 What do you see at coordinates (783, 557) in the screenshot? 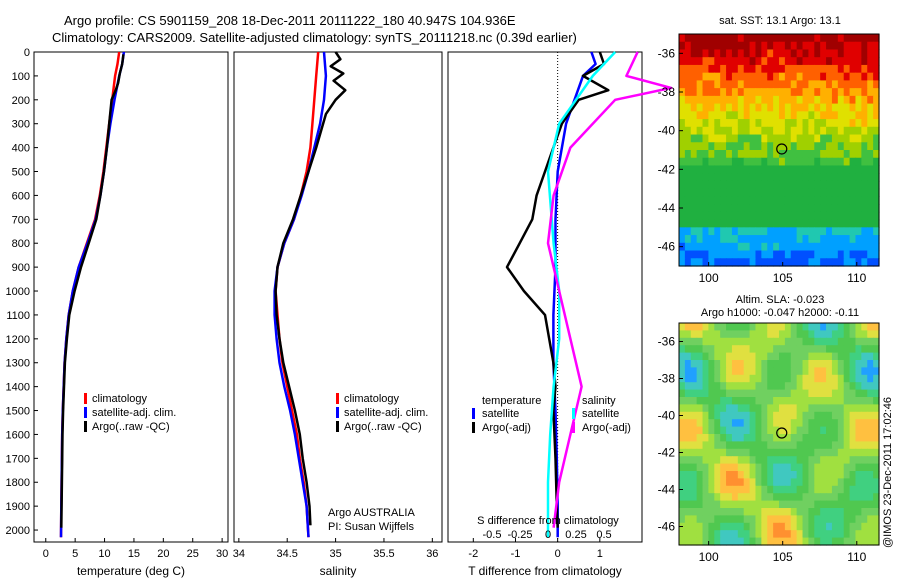
I see `x-tick-label: 105` at bounding box center [783, 557].